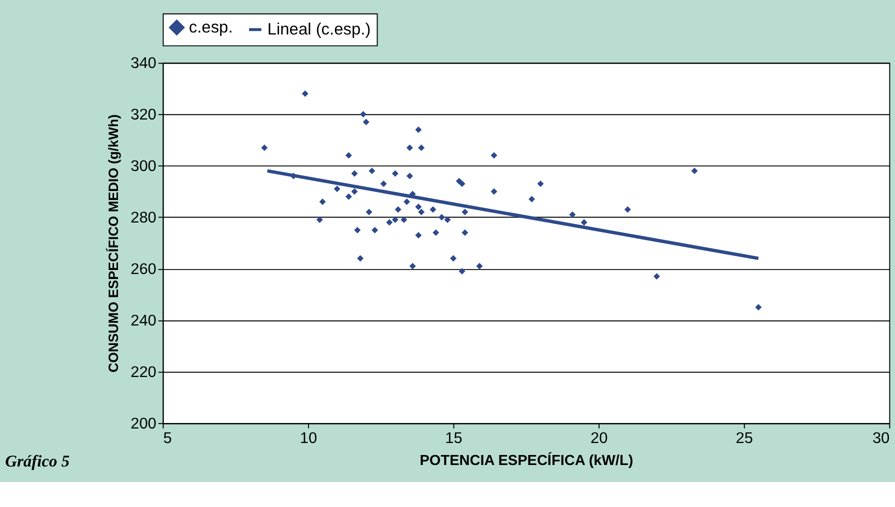  What do you see at coordinates (143, 372) in the screenshot?
I see `y-tick-label: 220` at bounding box center [143, 372].